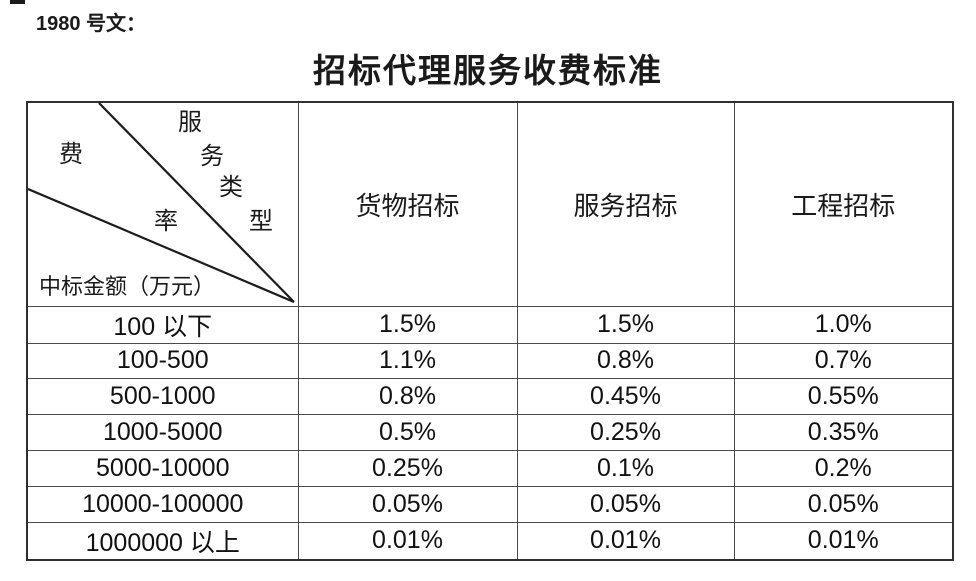  I want to click on diagonal-line-lower, so click(161, 245).